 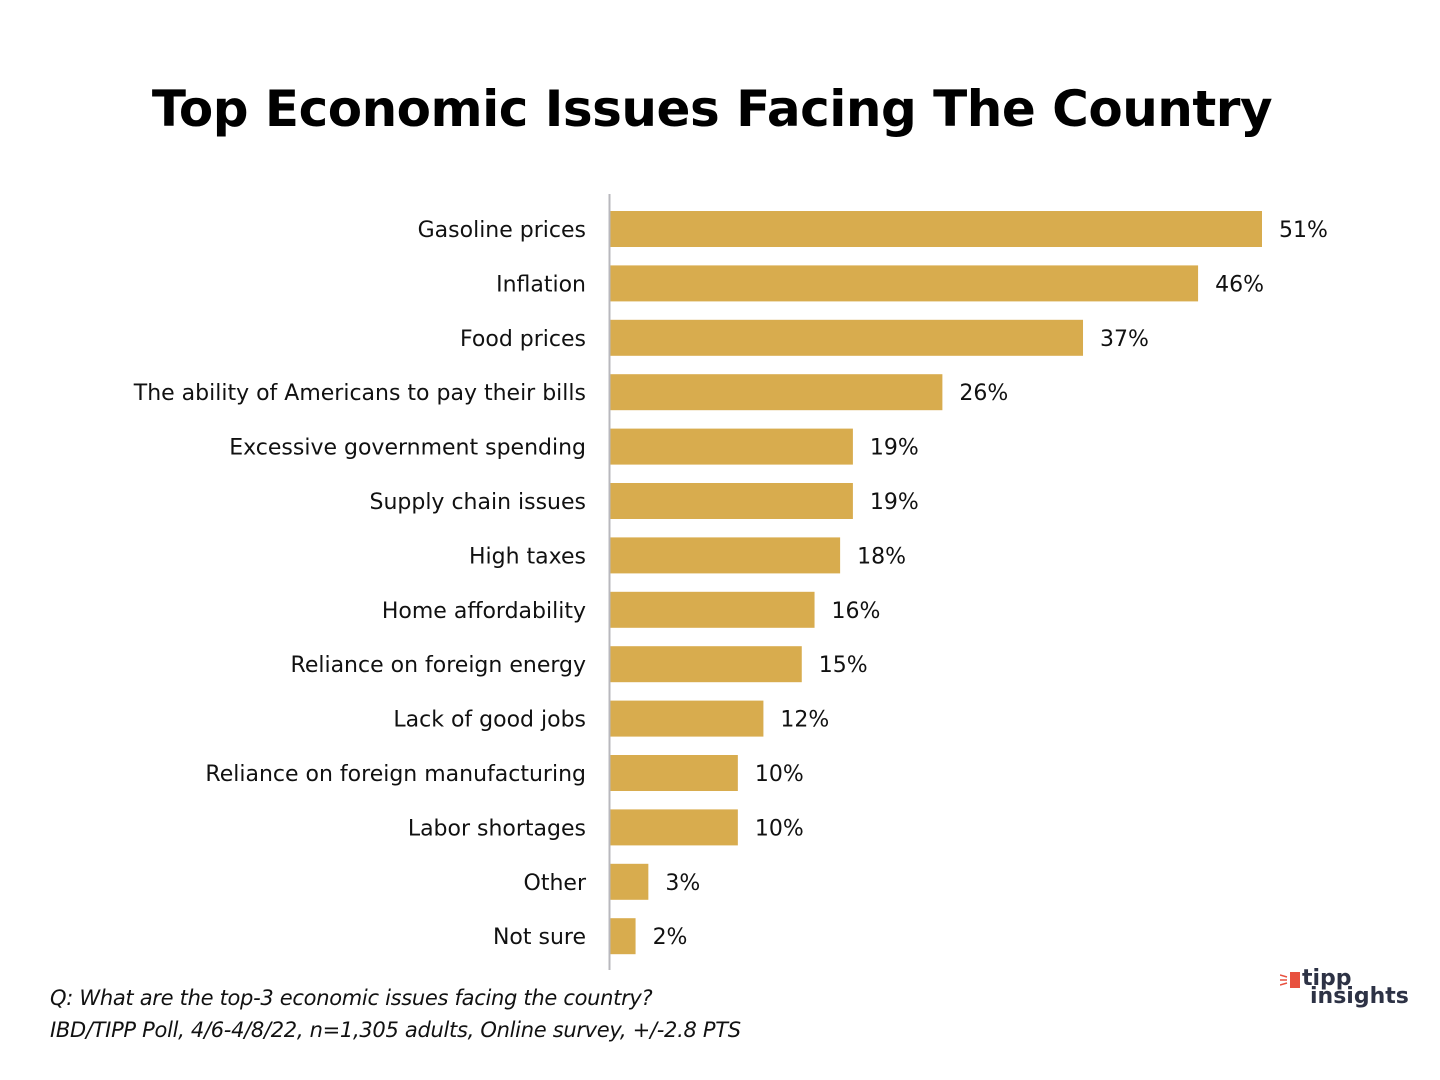 What do you see at coordinates (1327, 978) in the screenshot?
I see `logo-text-tipp: tipp` at bounding box center [1327, 978].